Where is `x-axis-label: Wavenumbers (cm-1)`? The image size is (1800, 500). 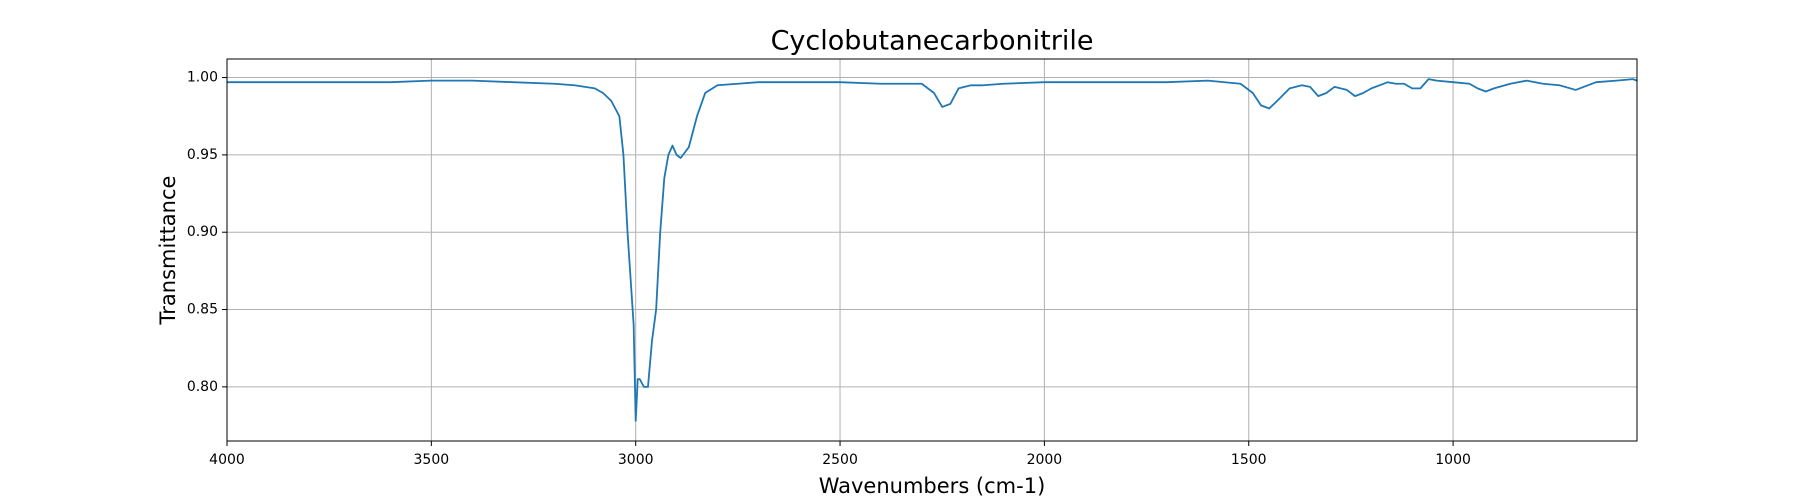 x-axis-label: Wavenumbers (cm-1) is located at coordinates (932, 486).